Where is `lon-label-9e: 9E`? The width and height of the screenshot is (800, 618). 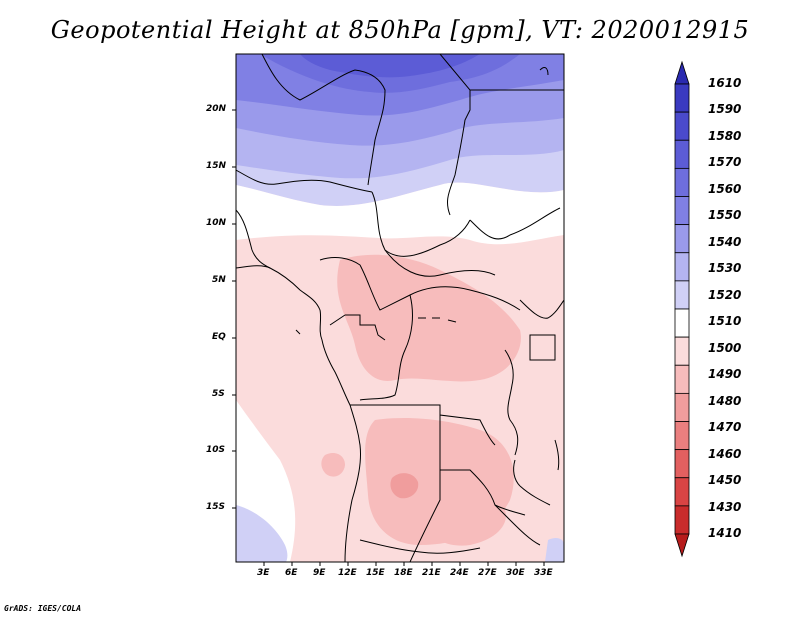
lon-label-9e: 9E is located at coordinates (319, 573).